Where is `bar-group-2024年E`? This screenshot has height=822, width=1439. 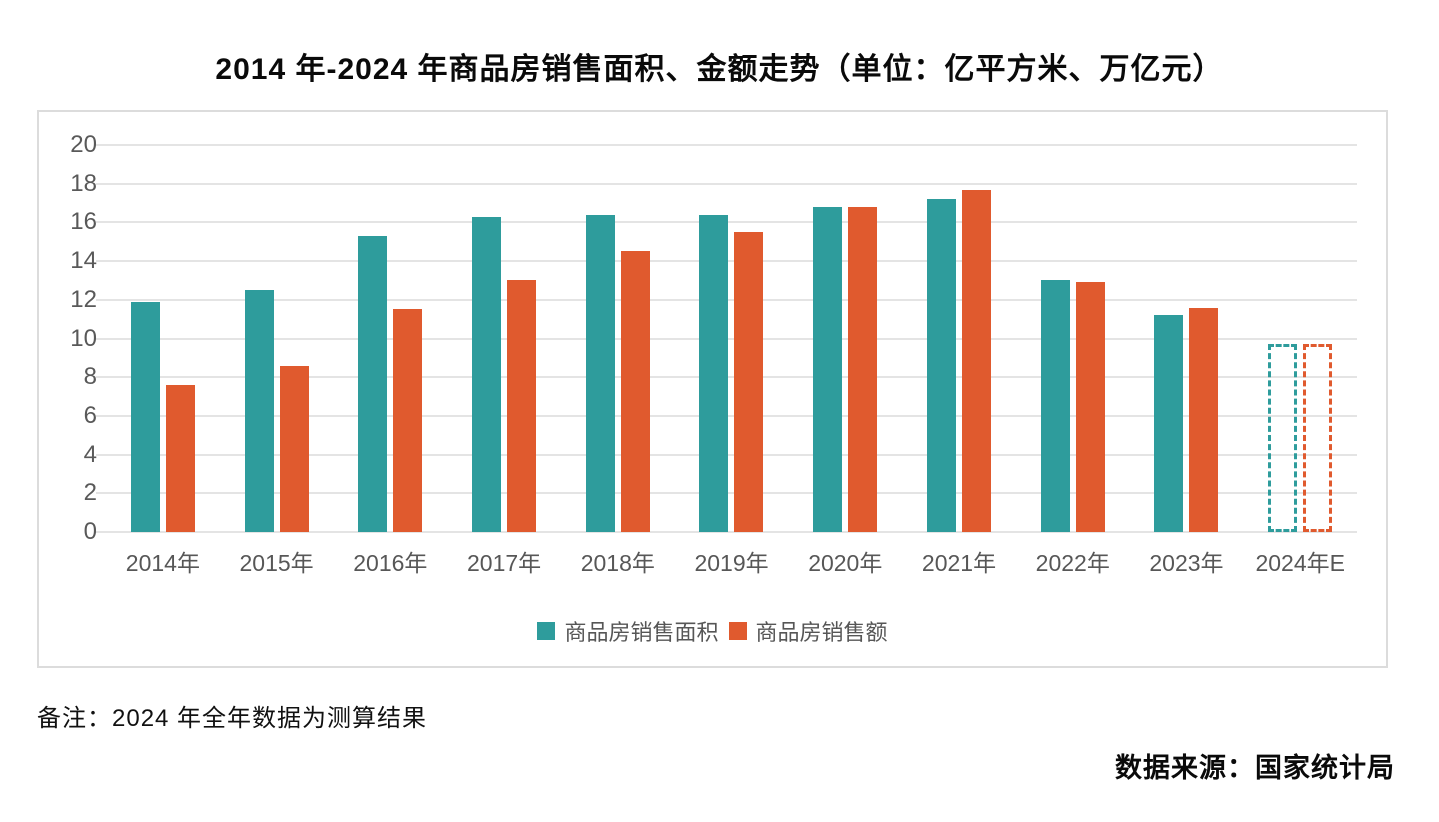 bar-group-2024年E is located at coordinates (1300, 438).